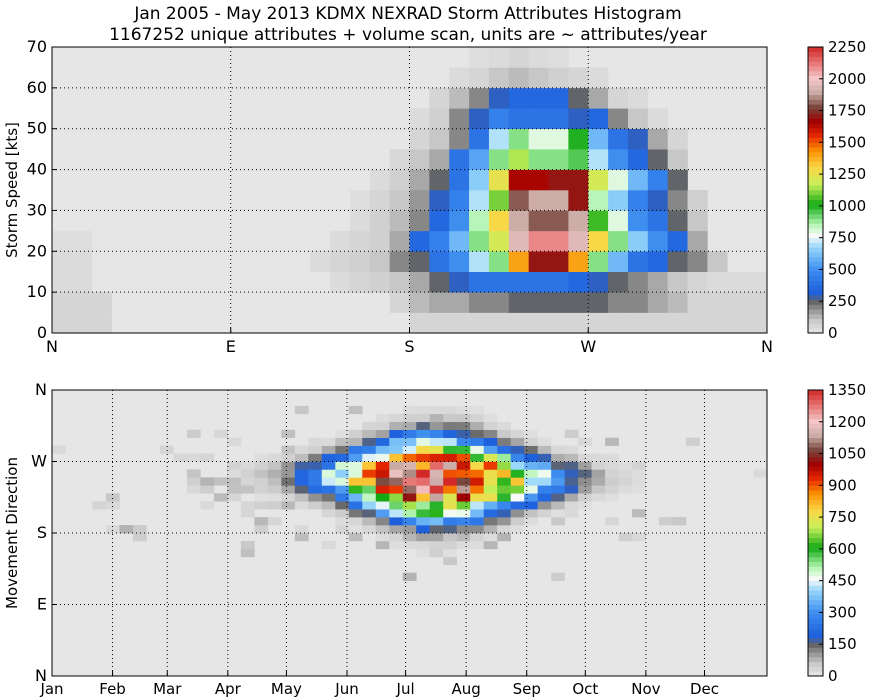 This screenshot has height=700, width=874. Describe the element at coordinates (51, 689) in the screenshot. I see `direction-x-tick-label: Jan` at that location.